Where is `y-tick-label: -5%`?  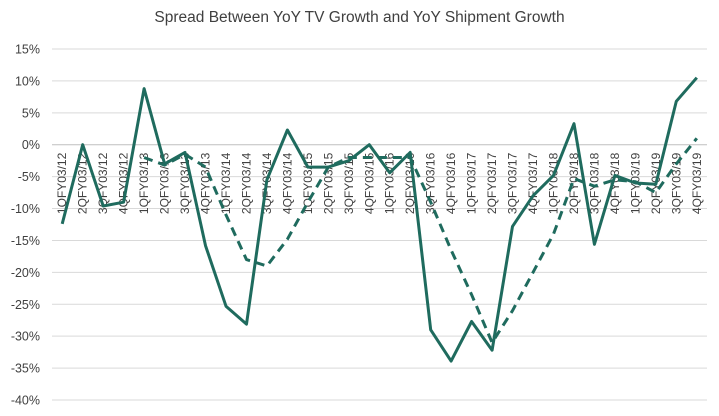 y-tick-label: -5% is located at coordinates (29, 177).